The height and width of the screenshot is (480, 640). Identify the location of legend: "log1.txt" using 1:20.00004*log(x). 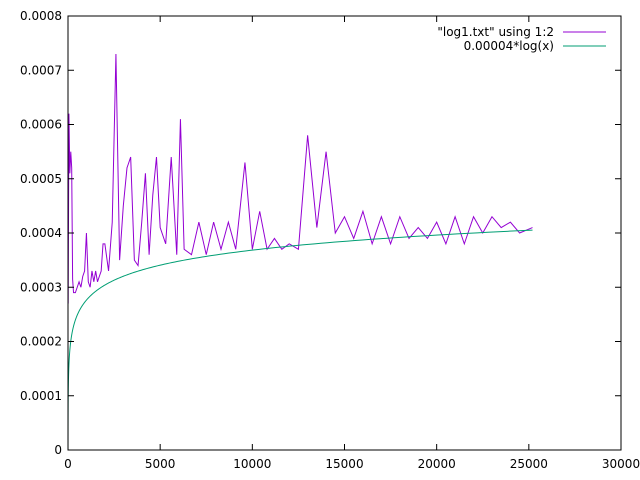
(521, 39).